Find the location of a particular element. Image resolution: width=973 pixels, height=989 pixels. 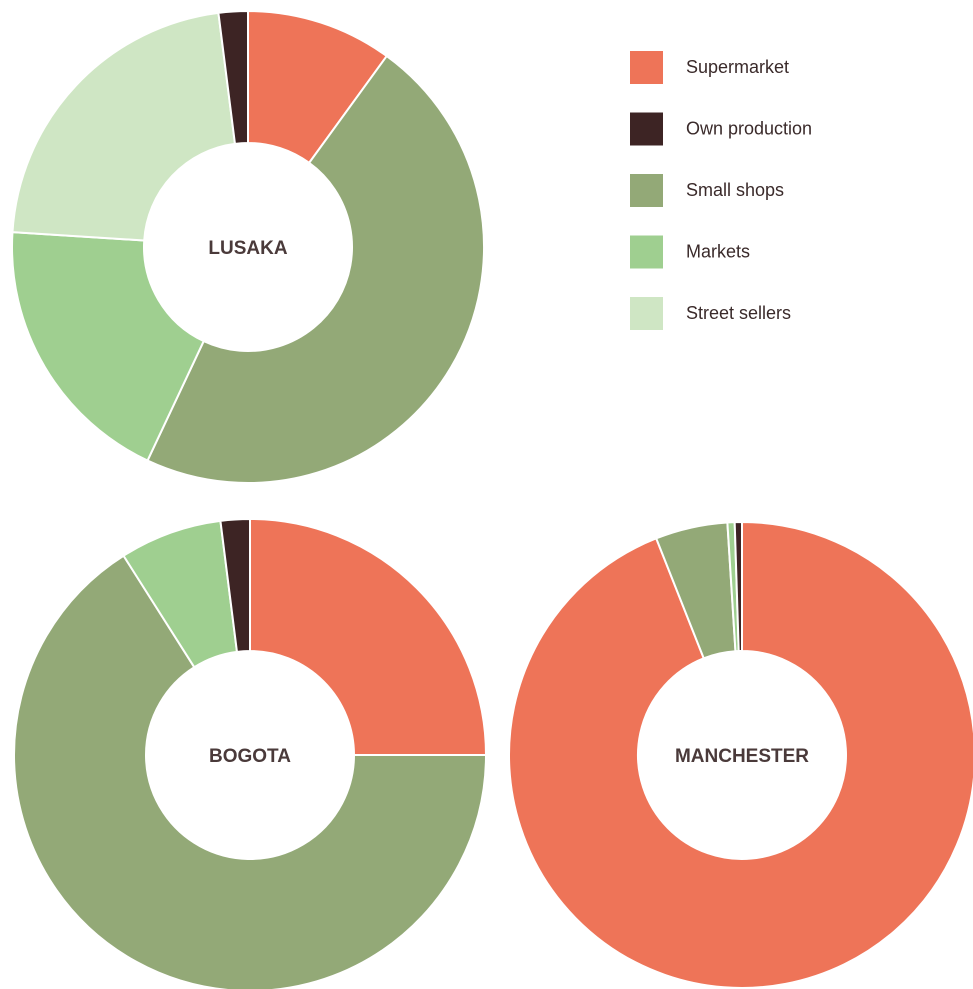

center-label-bogota: BOGOTA is located at coordinates (250, 756).